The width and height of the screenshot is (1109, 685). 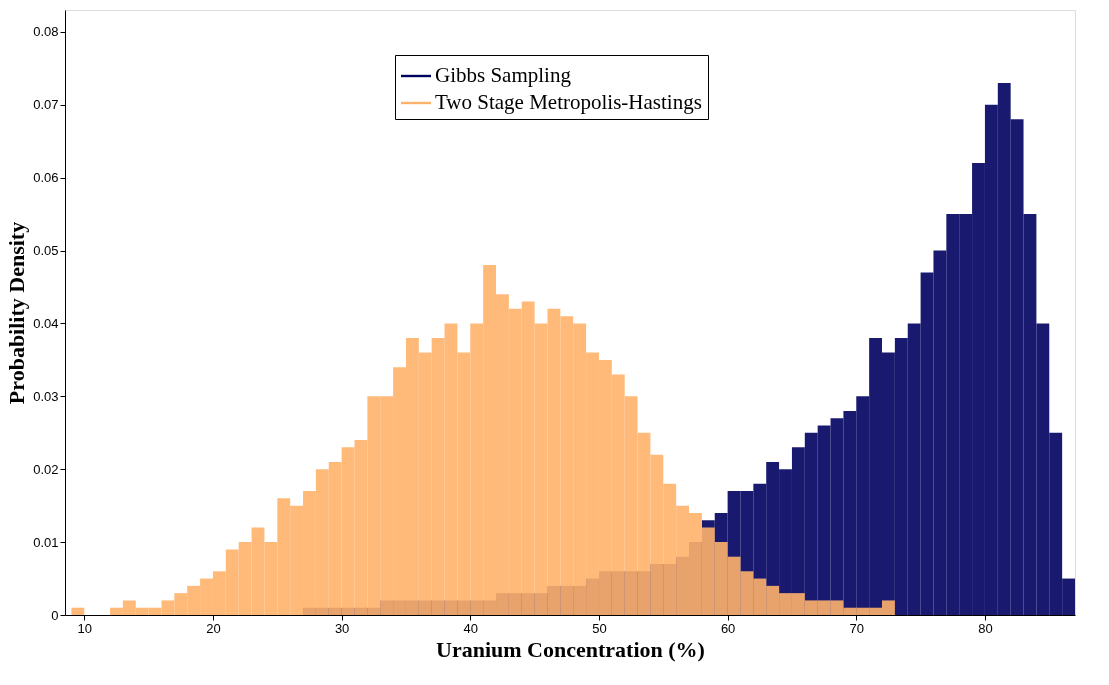 I want to click on x-tick-label: 30, so click(x=342, y=628).